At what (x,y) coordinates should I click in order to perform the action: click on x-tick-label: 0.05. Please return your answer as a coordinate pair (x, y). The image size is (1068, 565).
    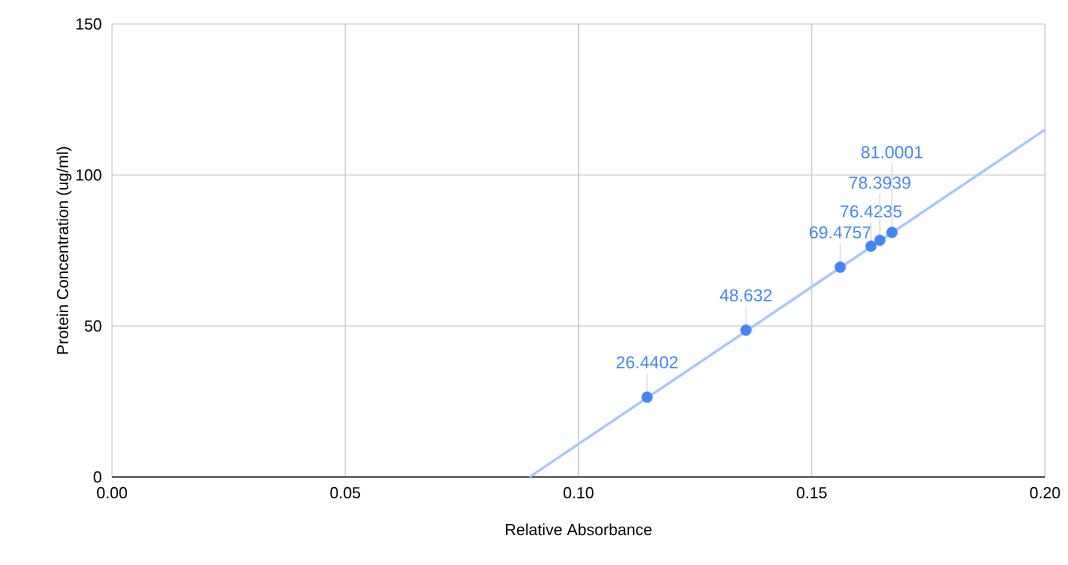
    Looking at the image, I should click on (345, 493).